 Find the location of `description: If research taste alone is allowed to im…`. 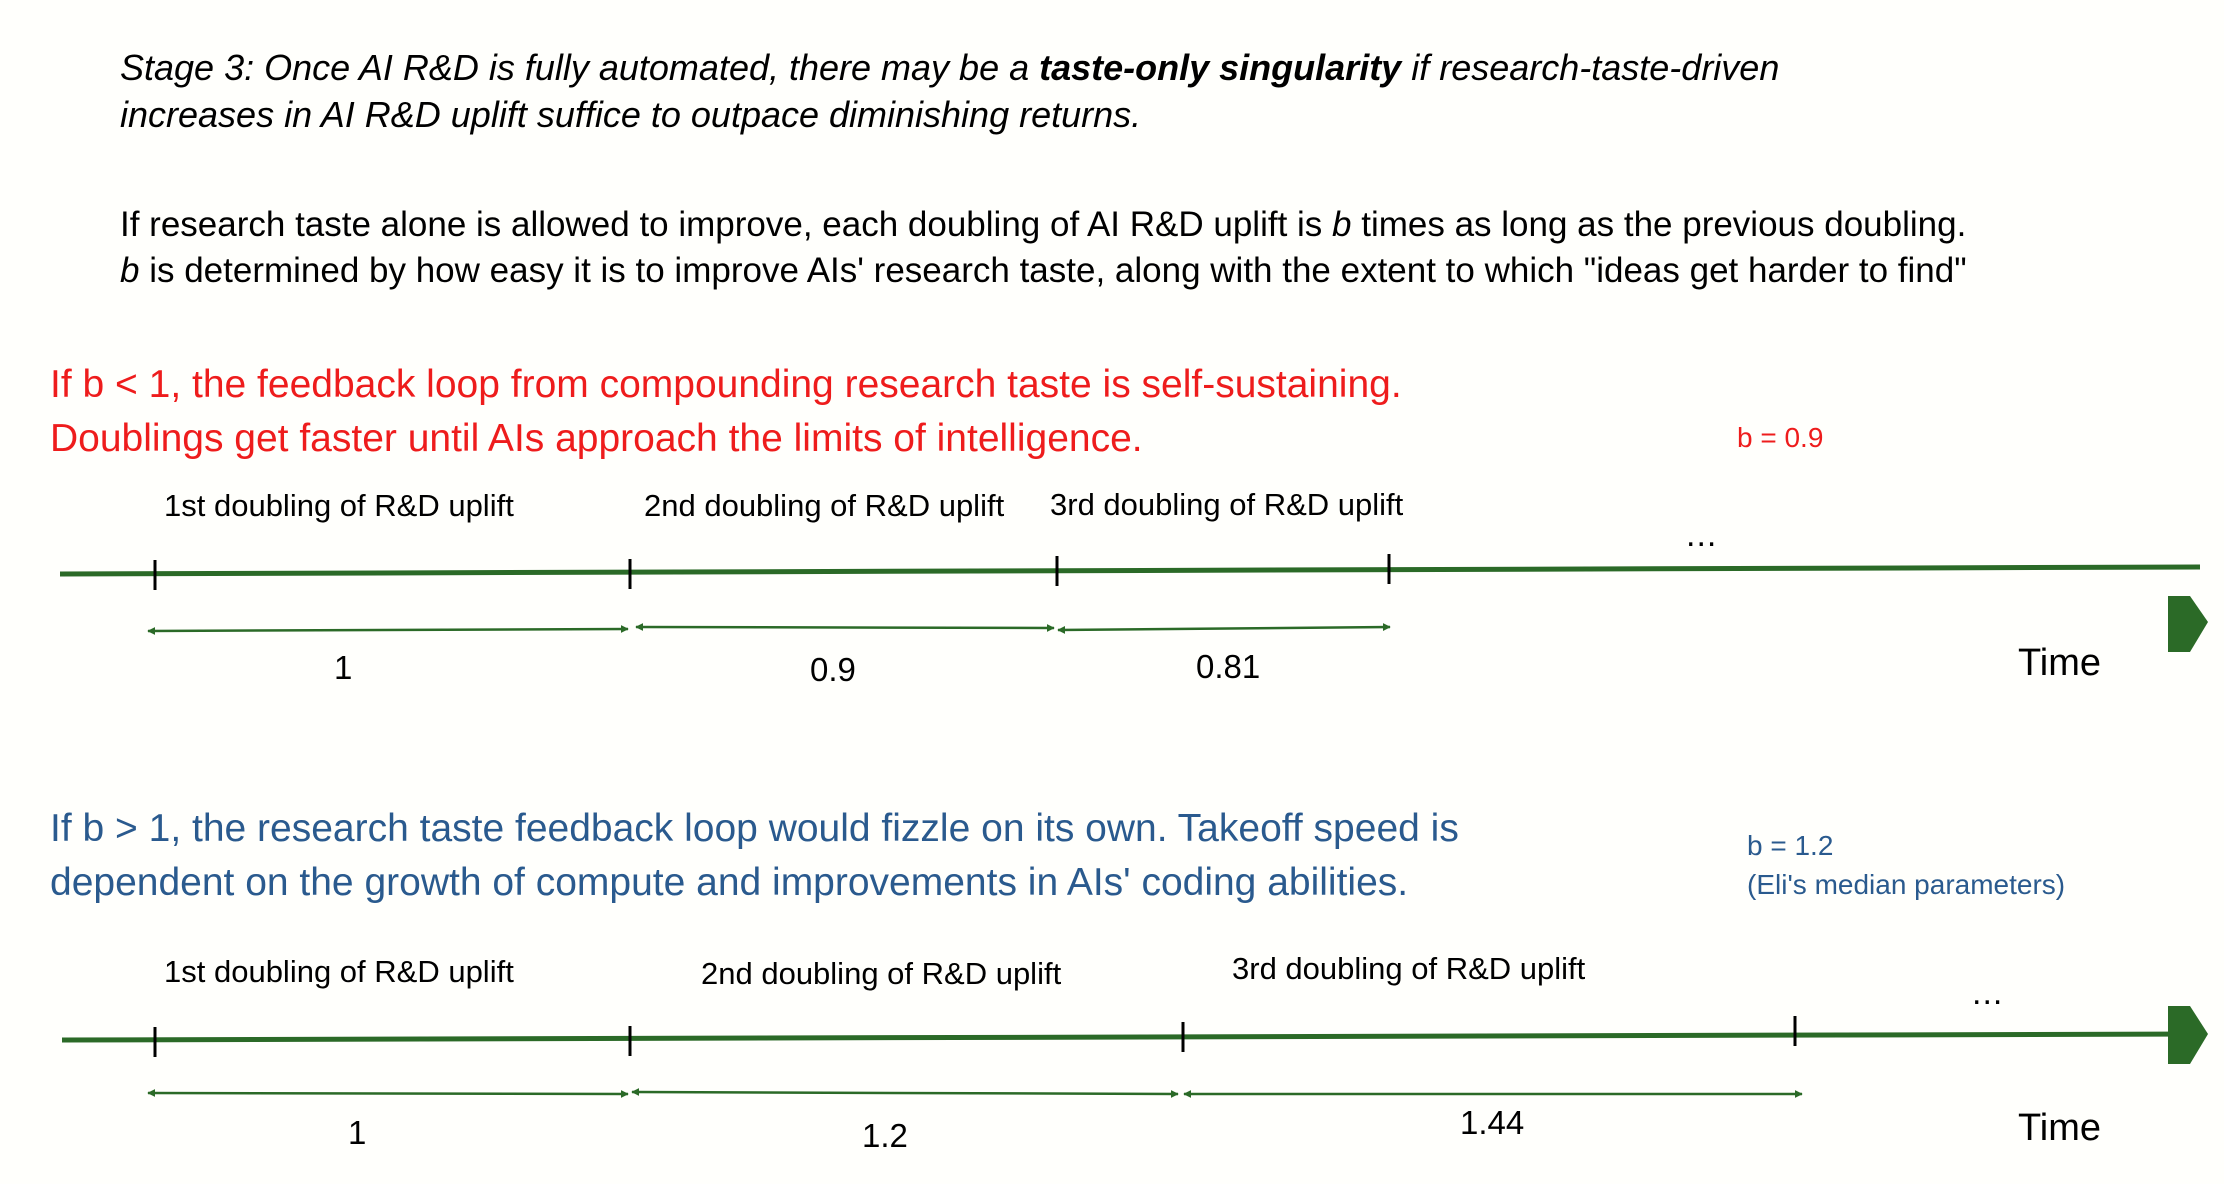

description: If research taste alone is allowed to im… is located at coordinates (1043, 248).